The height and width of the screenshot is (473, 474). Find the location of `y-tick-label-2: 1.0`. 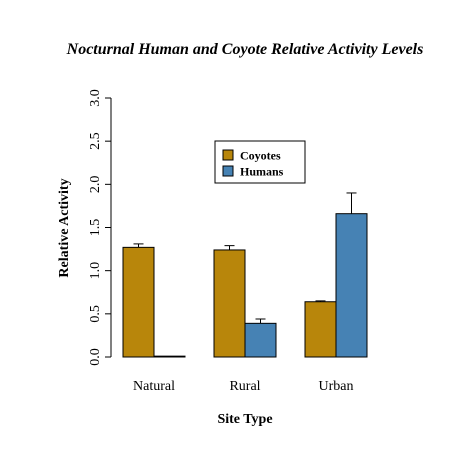

y-tick-label-2: 1.0 is located at coordinates (95, 271).